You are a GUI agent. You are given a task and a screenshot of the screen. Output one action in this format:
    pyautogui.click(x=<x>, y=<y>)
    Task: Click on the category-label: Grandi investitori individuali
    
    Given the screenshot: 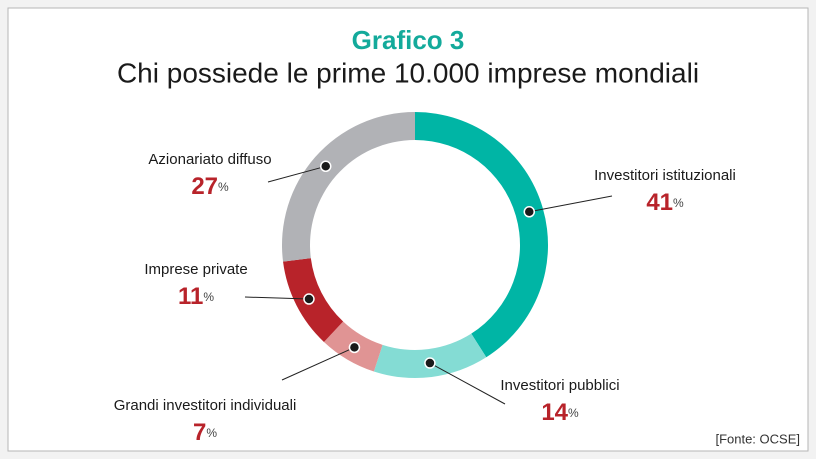 What is the action you would take?
    pyautogui.click(x=205, y=405)
    